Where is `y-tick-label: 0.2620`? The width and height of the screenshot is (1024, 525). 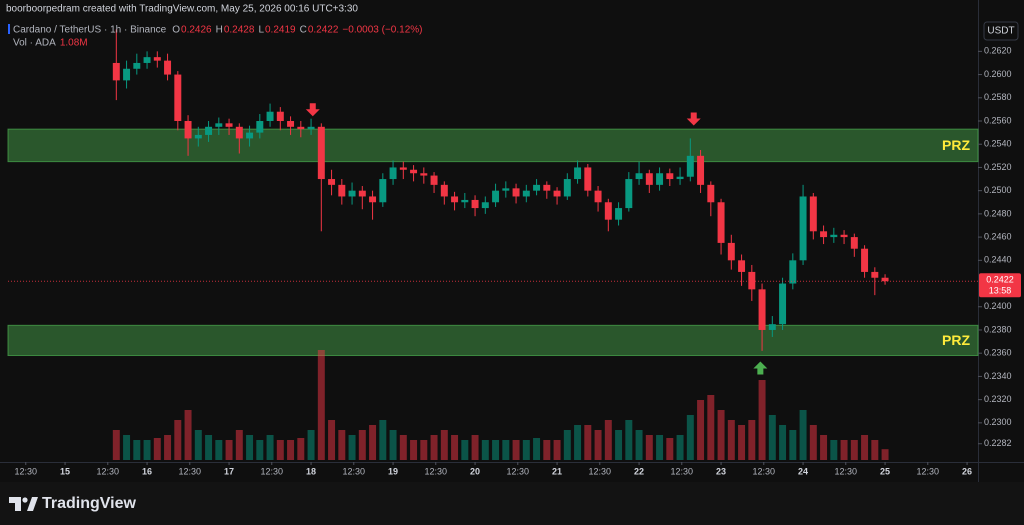
y-tick-label: 0.2620 is located at coordinates (998, 51).